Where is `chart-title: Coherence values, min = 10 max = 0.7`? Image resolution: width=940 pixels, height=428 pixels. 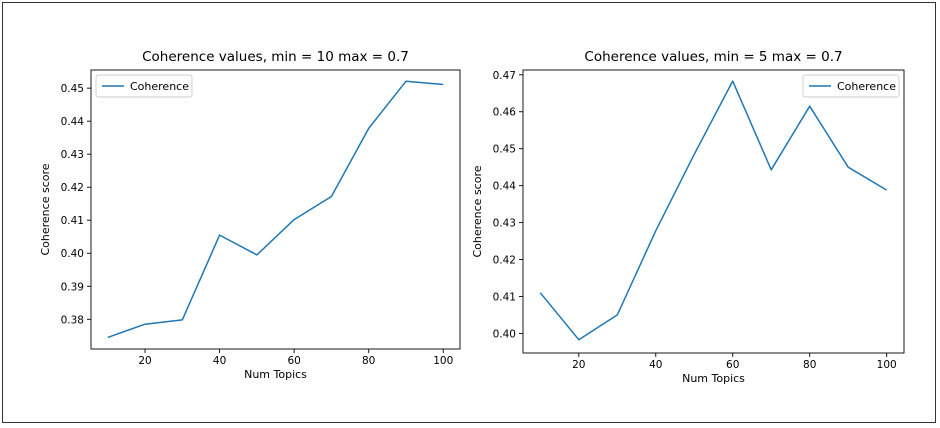
chart-title: Coherence values, min = 10 max = 0.7 is located at coordinates (275, 57).